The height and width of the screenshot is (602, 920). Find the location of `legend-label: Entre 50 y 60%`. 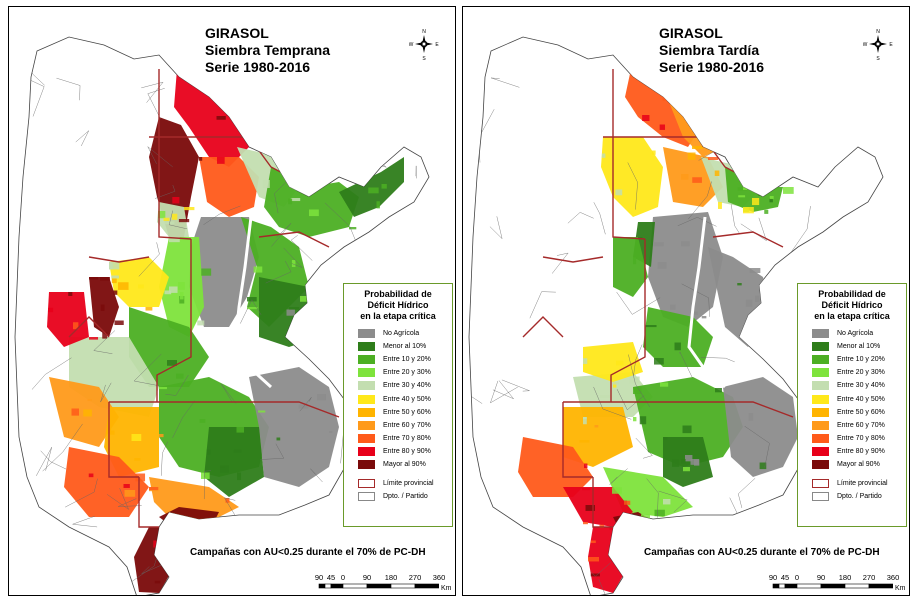

legend-label: Entre 50 y 60% is located at coordinates (407, 412).